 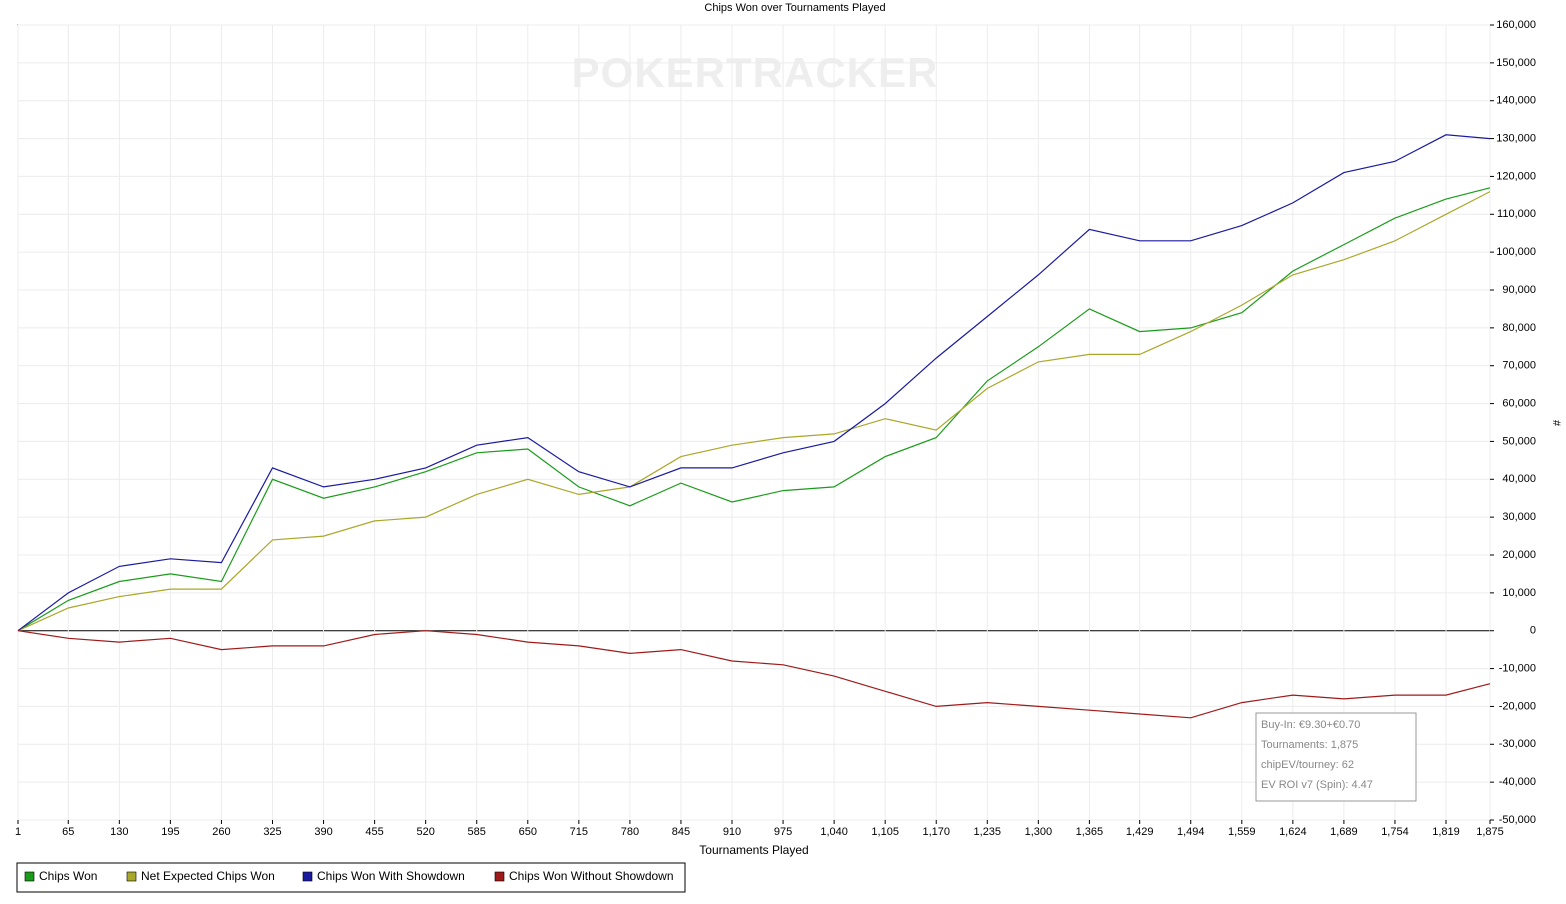 I want to click on info-text: chipEV/tourney: 62, so click(x=1307, y=765).